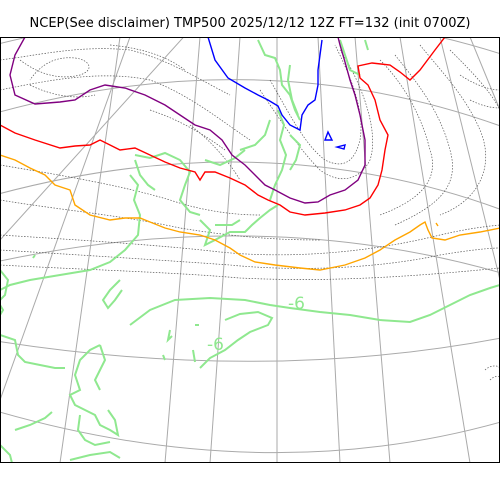 Image resolution: width=500 pixels, height=500 pixels. Describe the element at coordinates (276, 93) in the screenshot. I see `blue-contour` at that location.